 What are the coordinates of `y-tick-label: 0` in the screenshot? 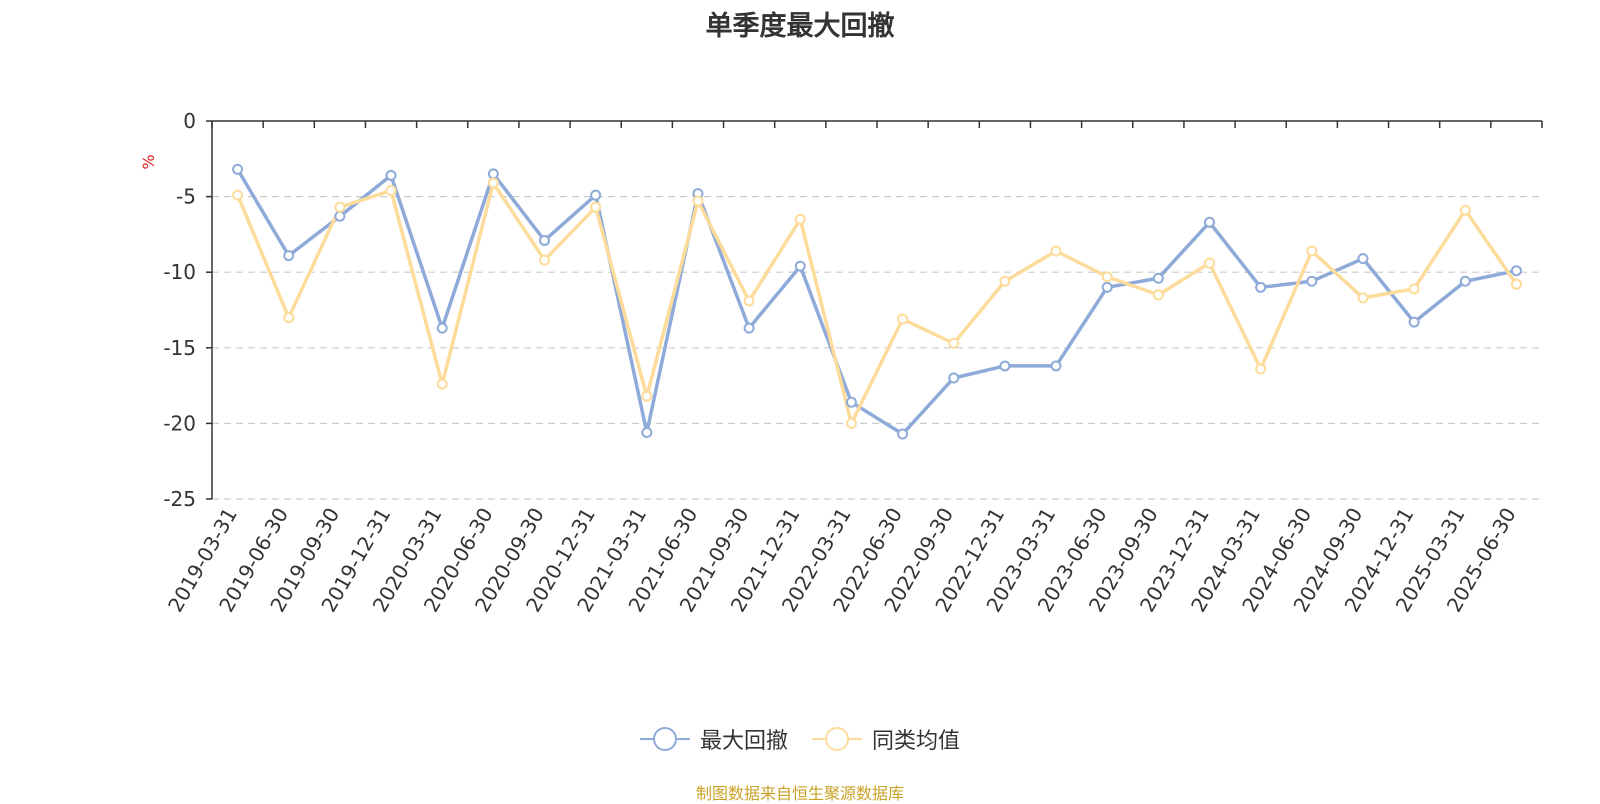 It's located at (189, 121).